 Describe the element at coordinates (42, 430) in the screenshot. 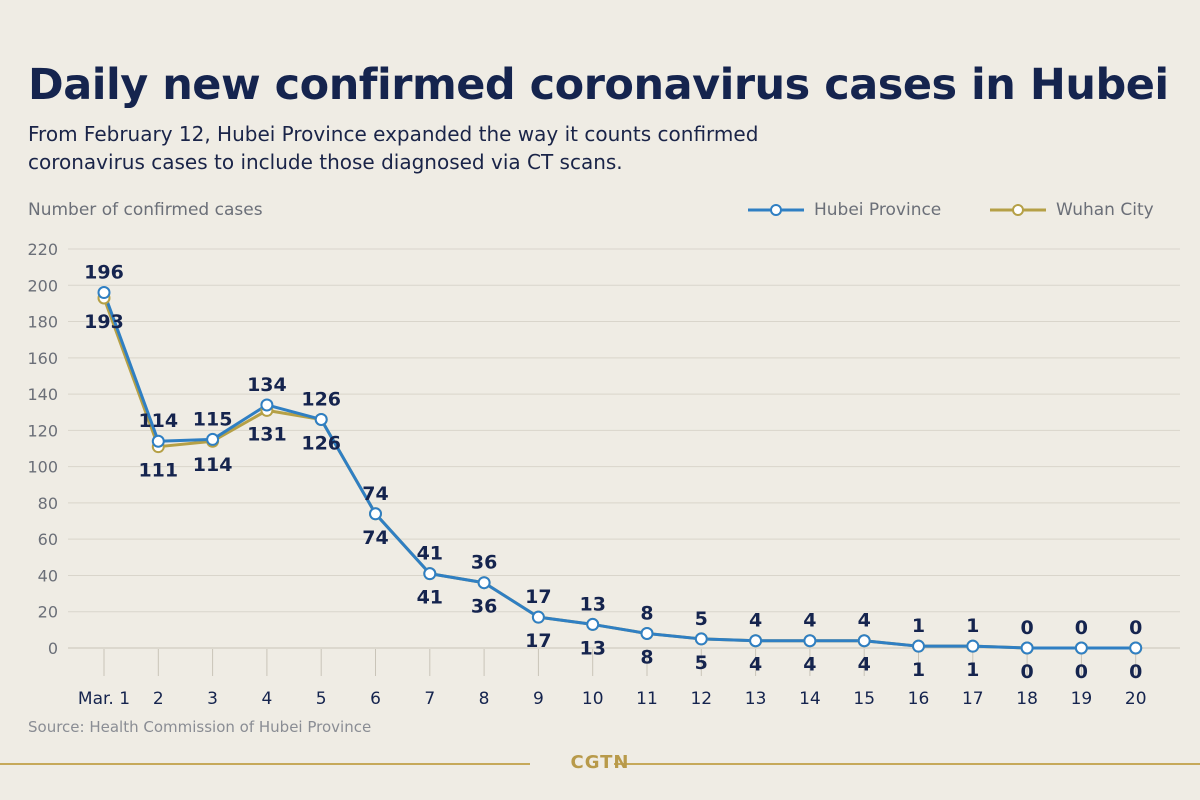

I see `y-tick-label: 120` at that location.